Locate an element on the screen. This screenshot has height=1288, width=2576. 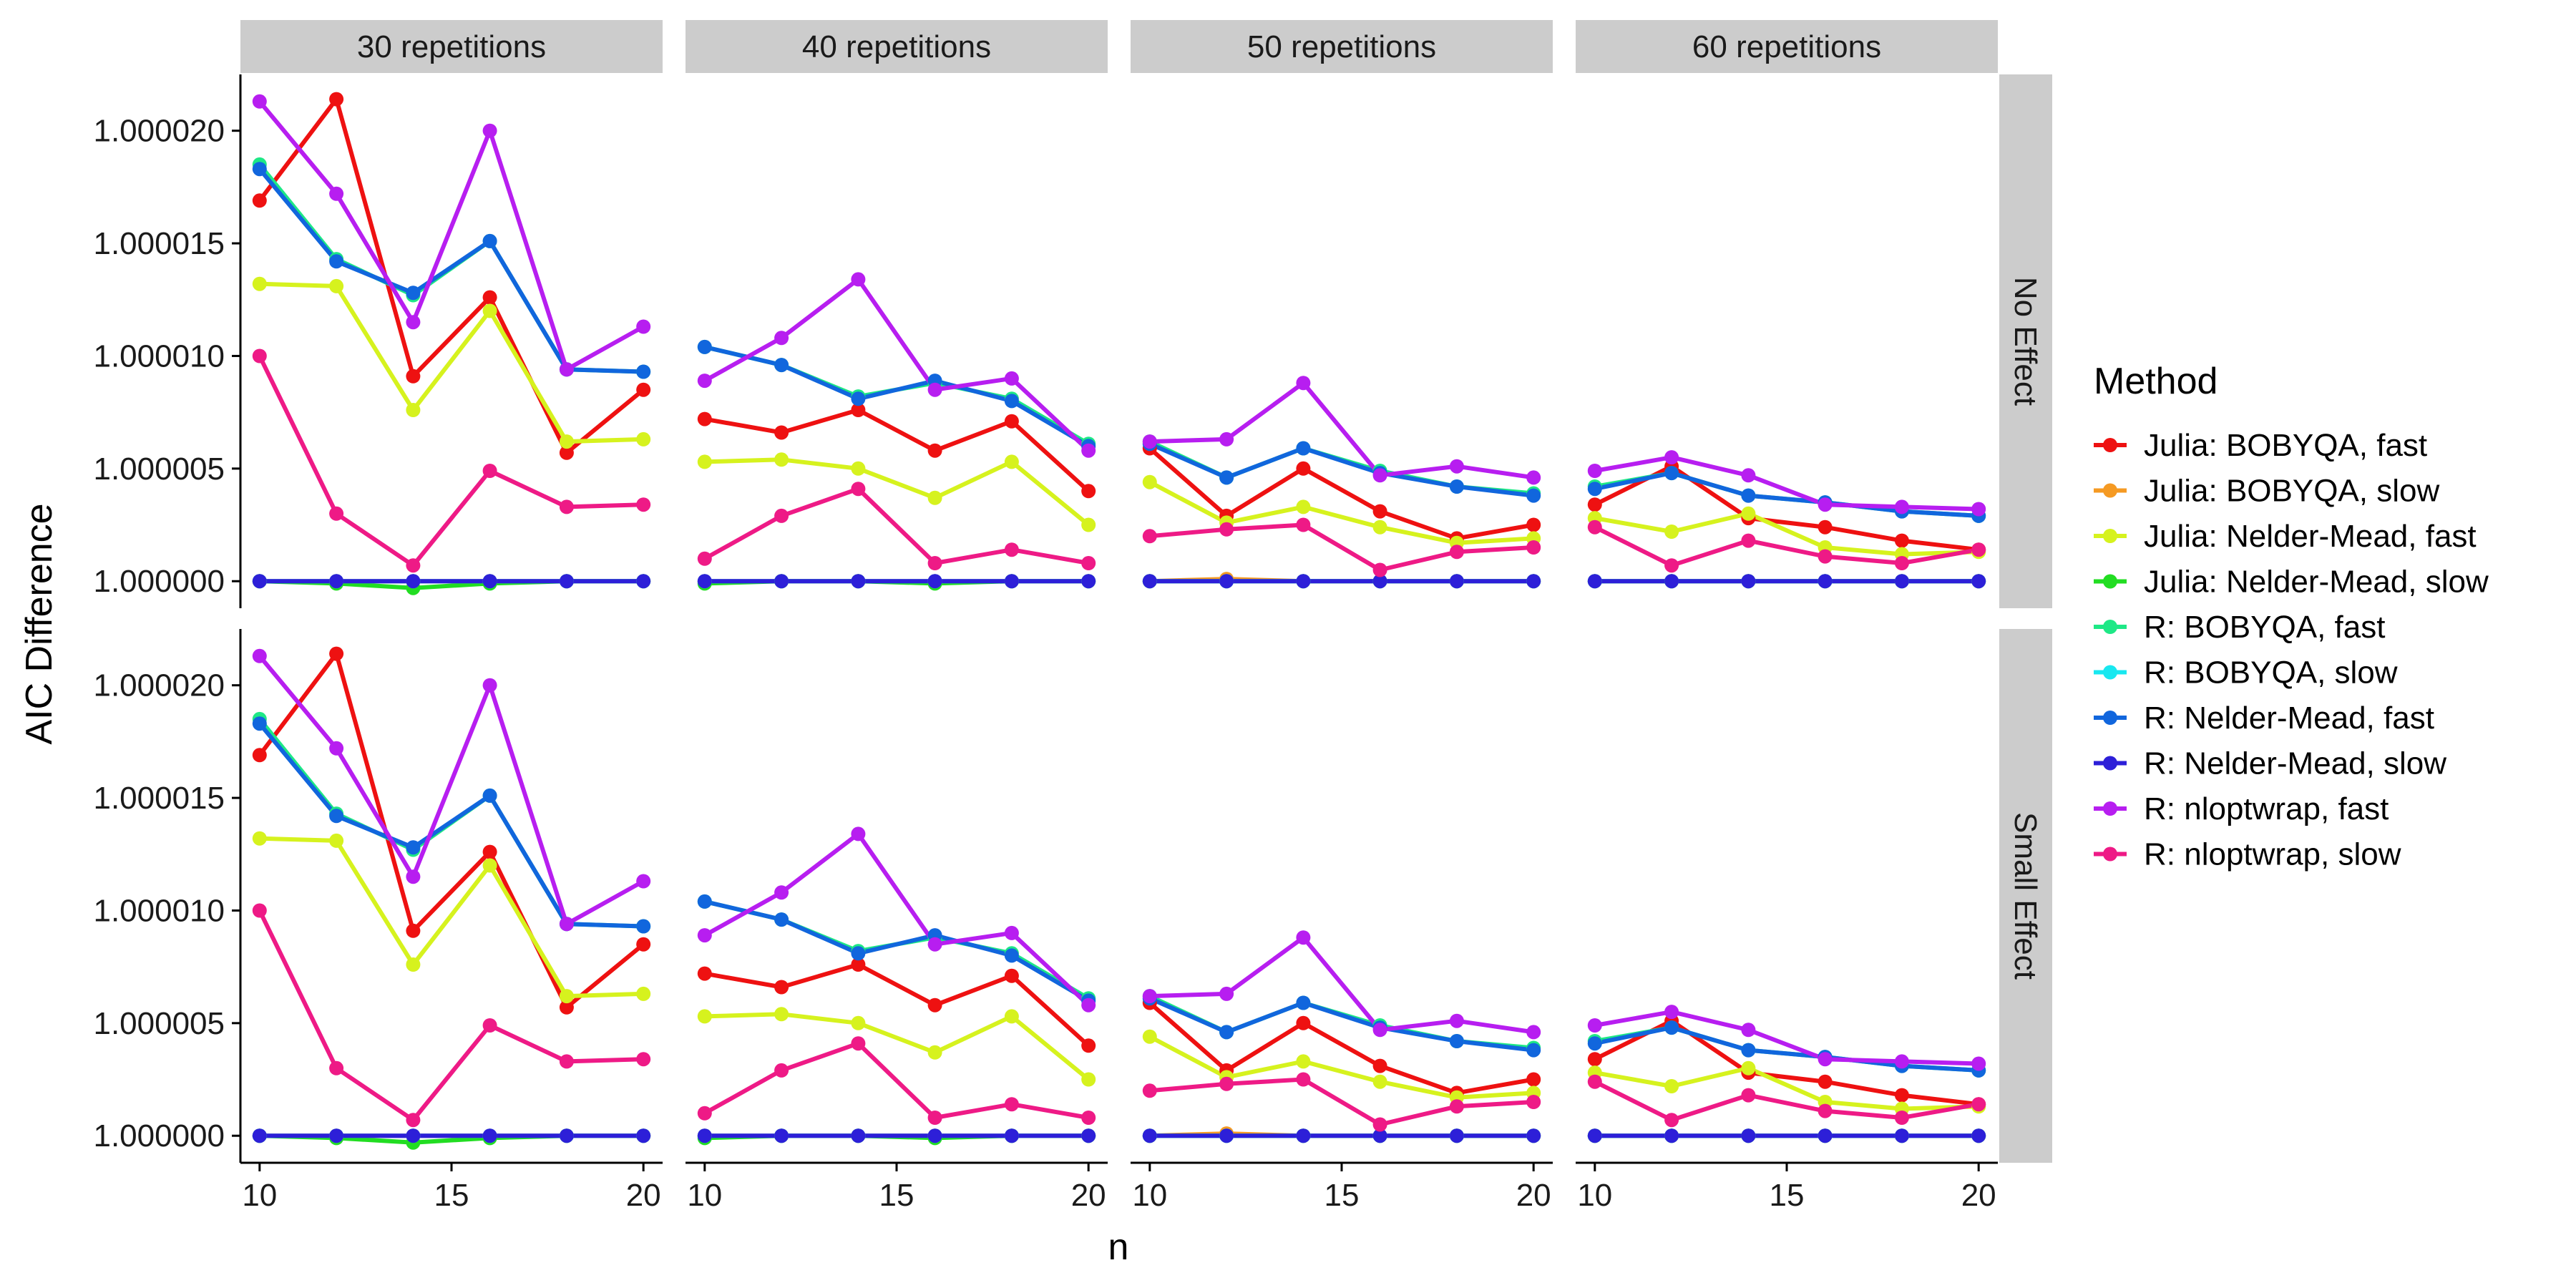
legend-entry-label: R: BOBYQA, slow is located at coordinates (2271, 673).